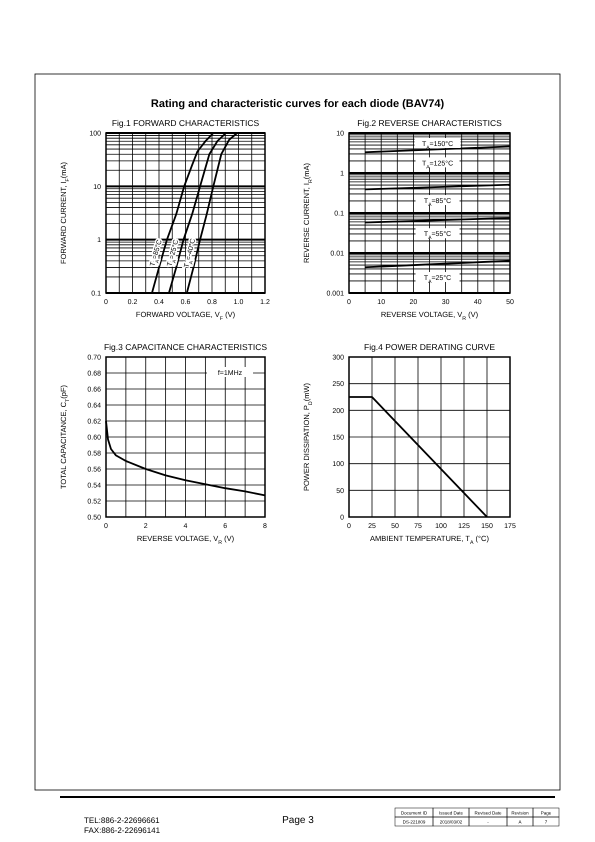 The image size is (595, 842). Describe the element at coordinates (186, 123) in the screenshot. I see `chart-title: Fig.1 FORWARD CHARACTERISTICS` at that location.